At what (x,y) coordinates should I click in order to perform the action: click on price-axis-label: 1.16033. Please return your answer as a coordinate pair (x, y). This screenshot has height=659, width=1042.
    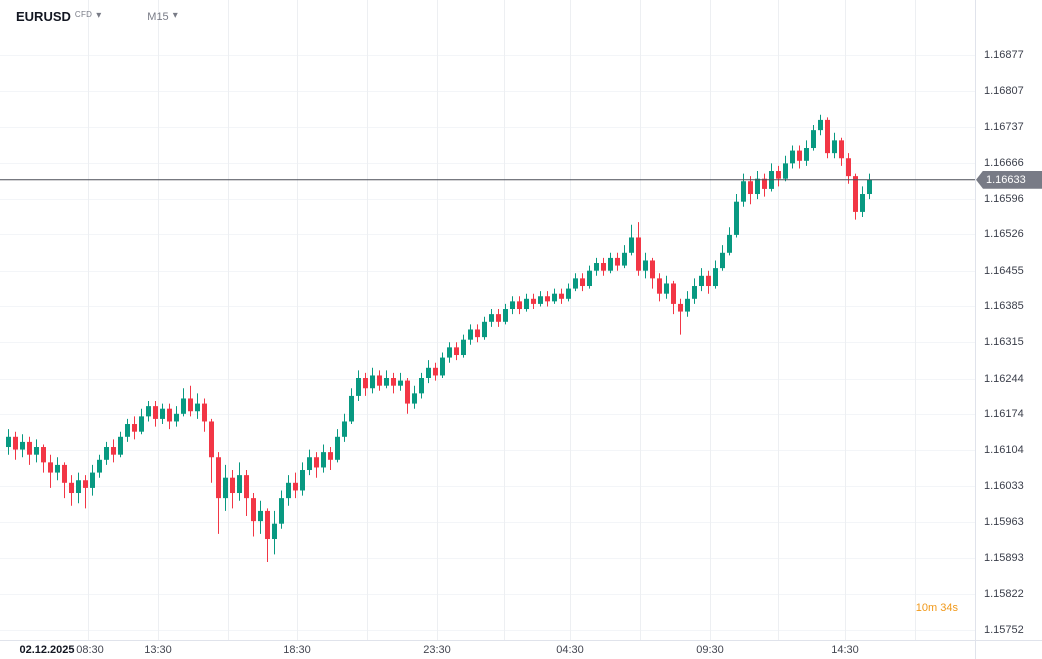
    Looking at the image, I should click on (1004, 486).